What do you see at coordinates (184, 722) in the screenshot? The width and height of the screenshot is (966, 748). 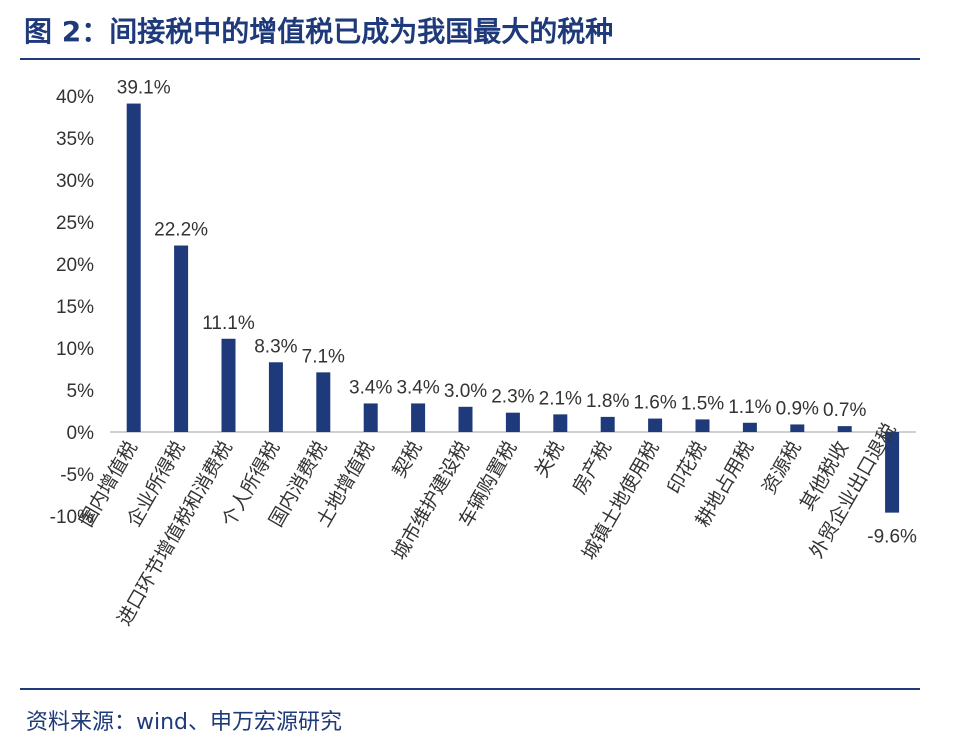 I see `source-note: 资料来源：wind、申万宏源研究` at bounding box center [184, 722].